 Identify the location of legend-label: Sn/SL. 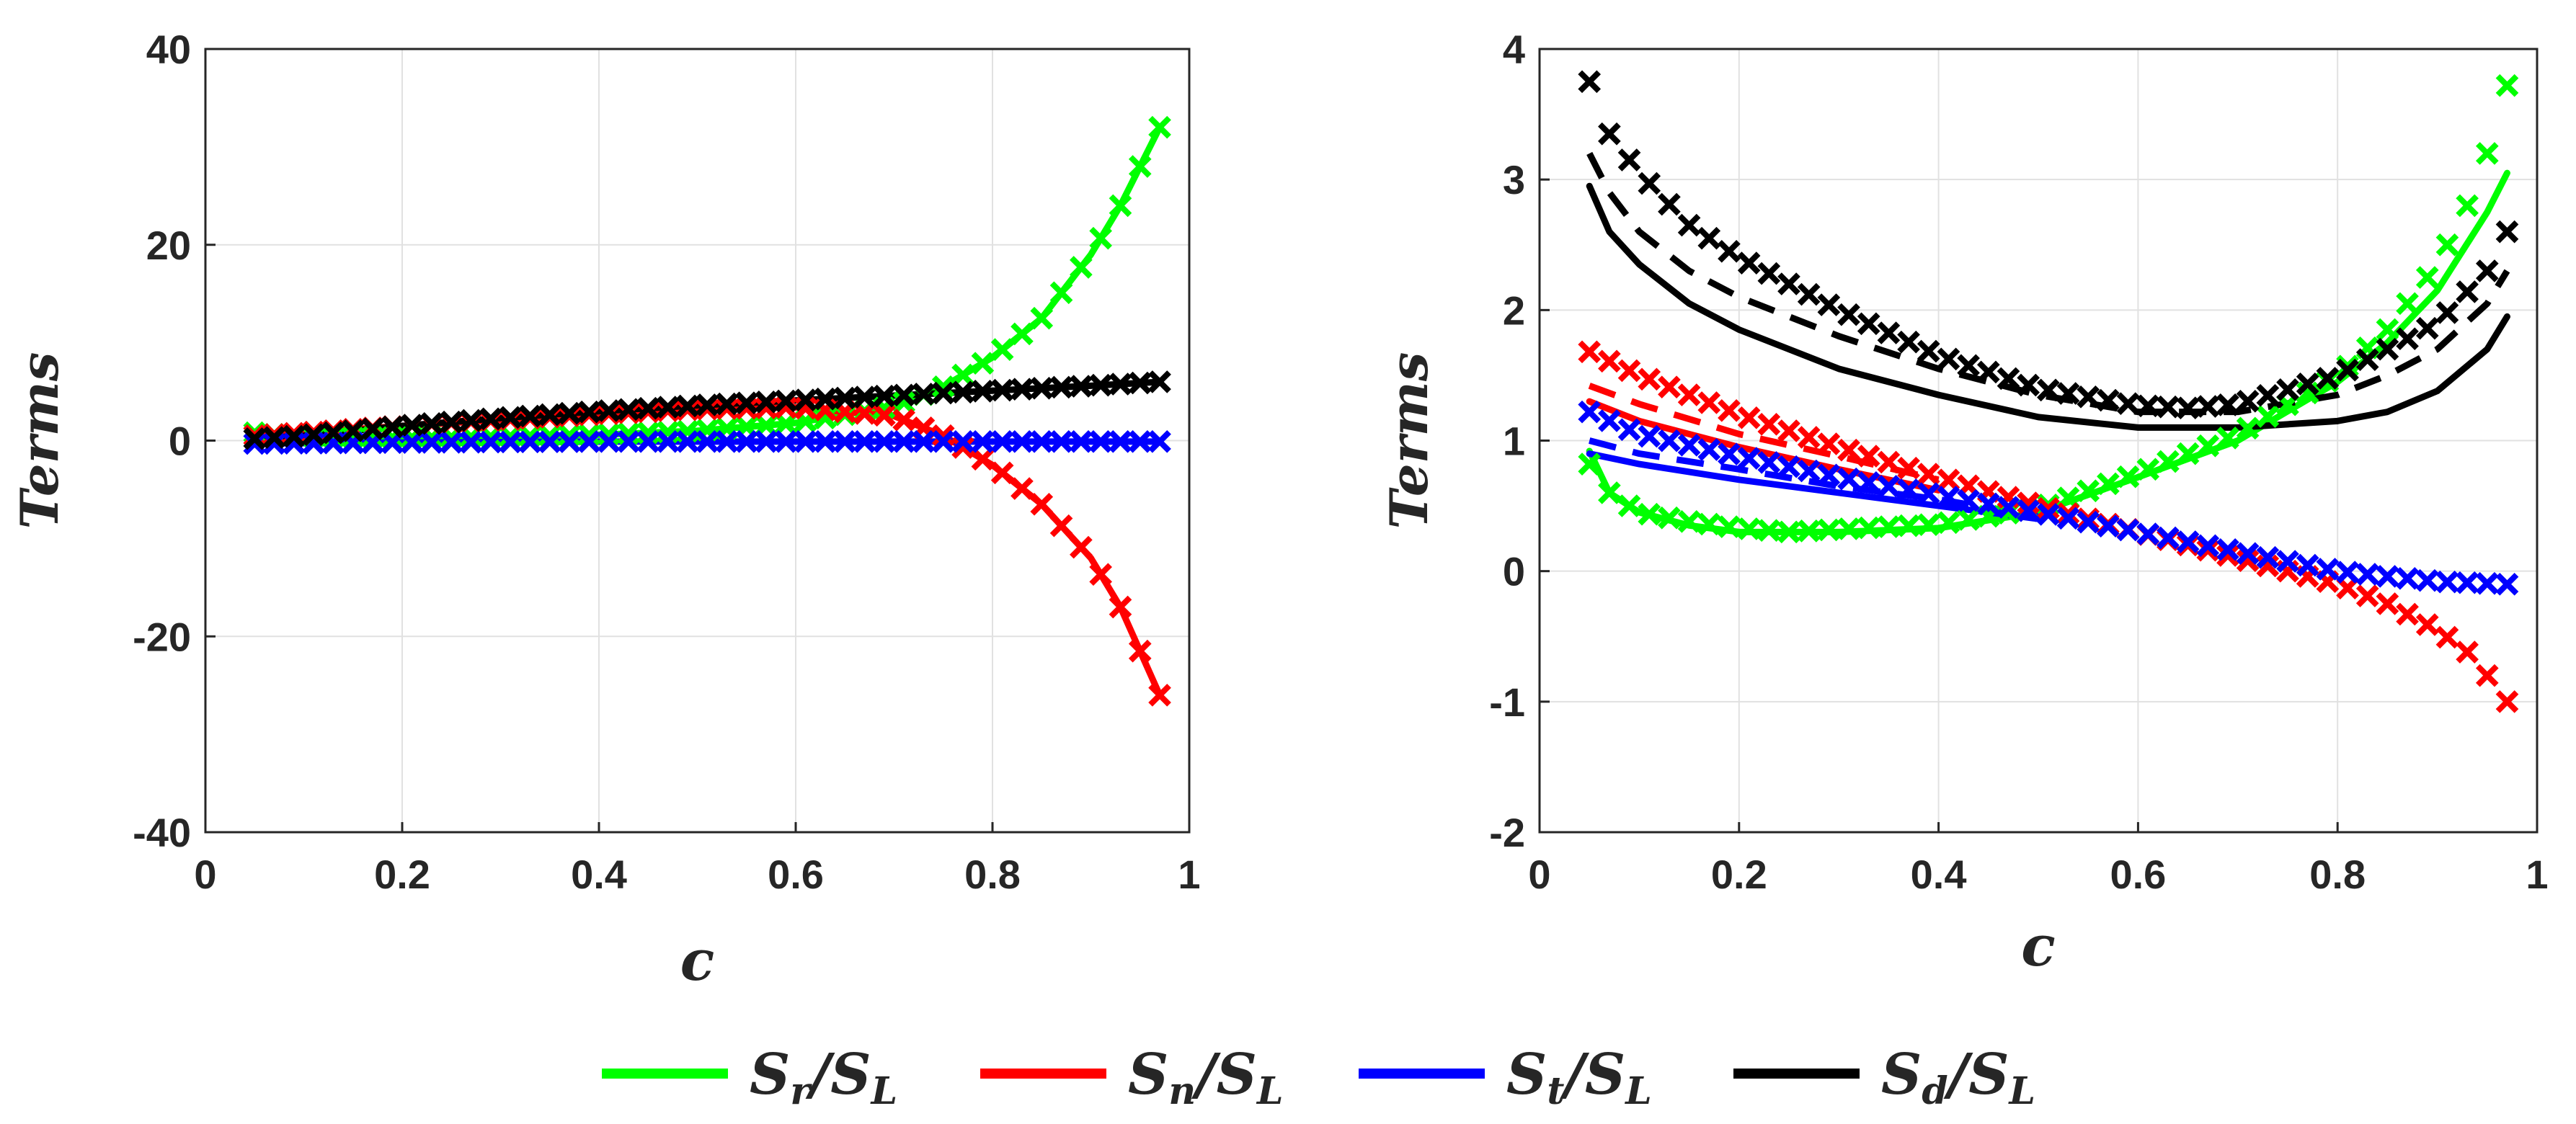
(1206, 1077).